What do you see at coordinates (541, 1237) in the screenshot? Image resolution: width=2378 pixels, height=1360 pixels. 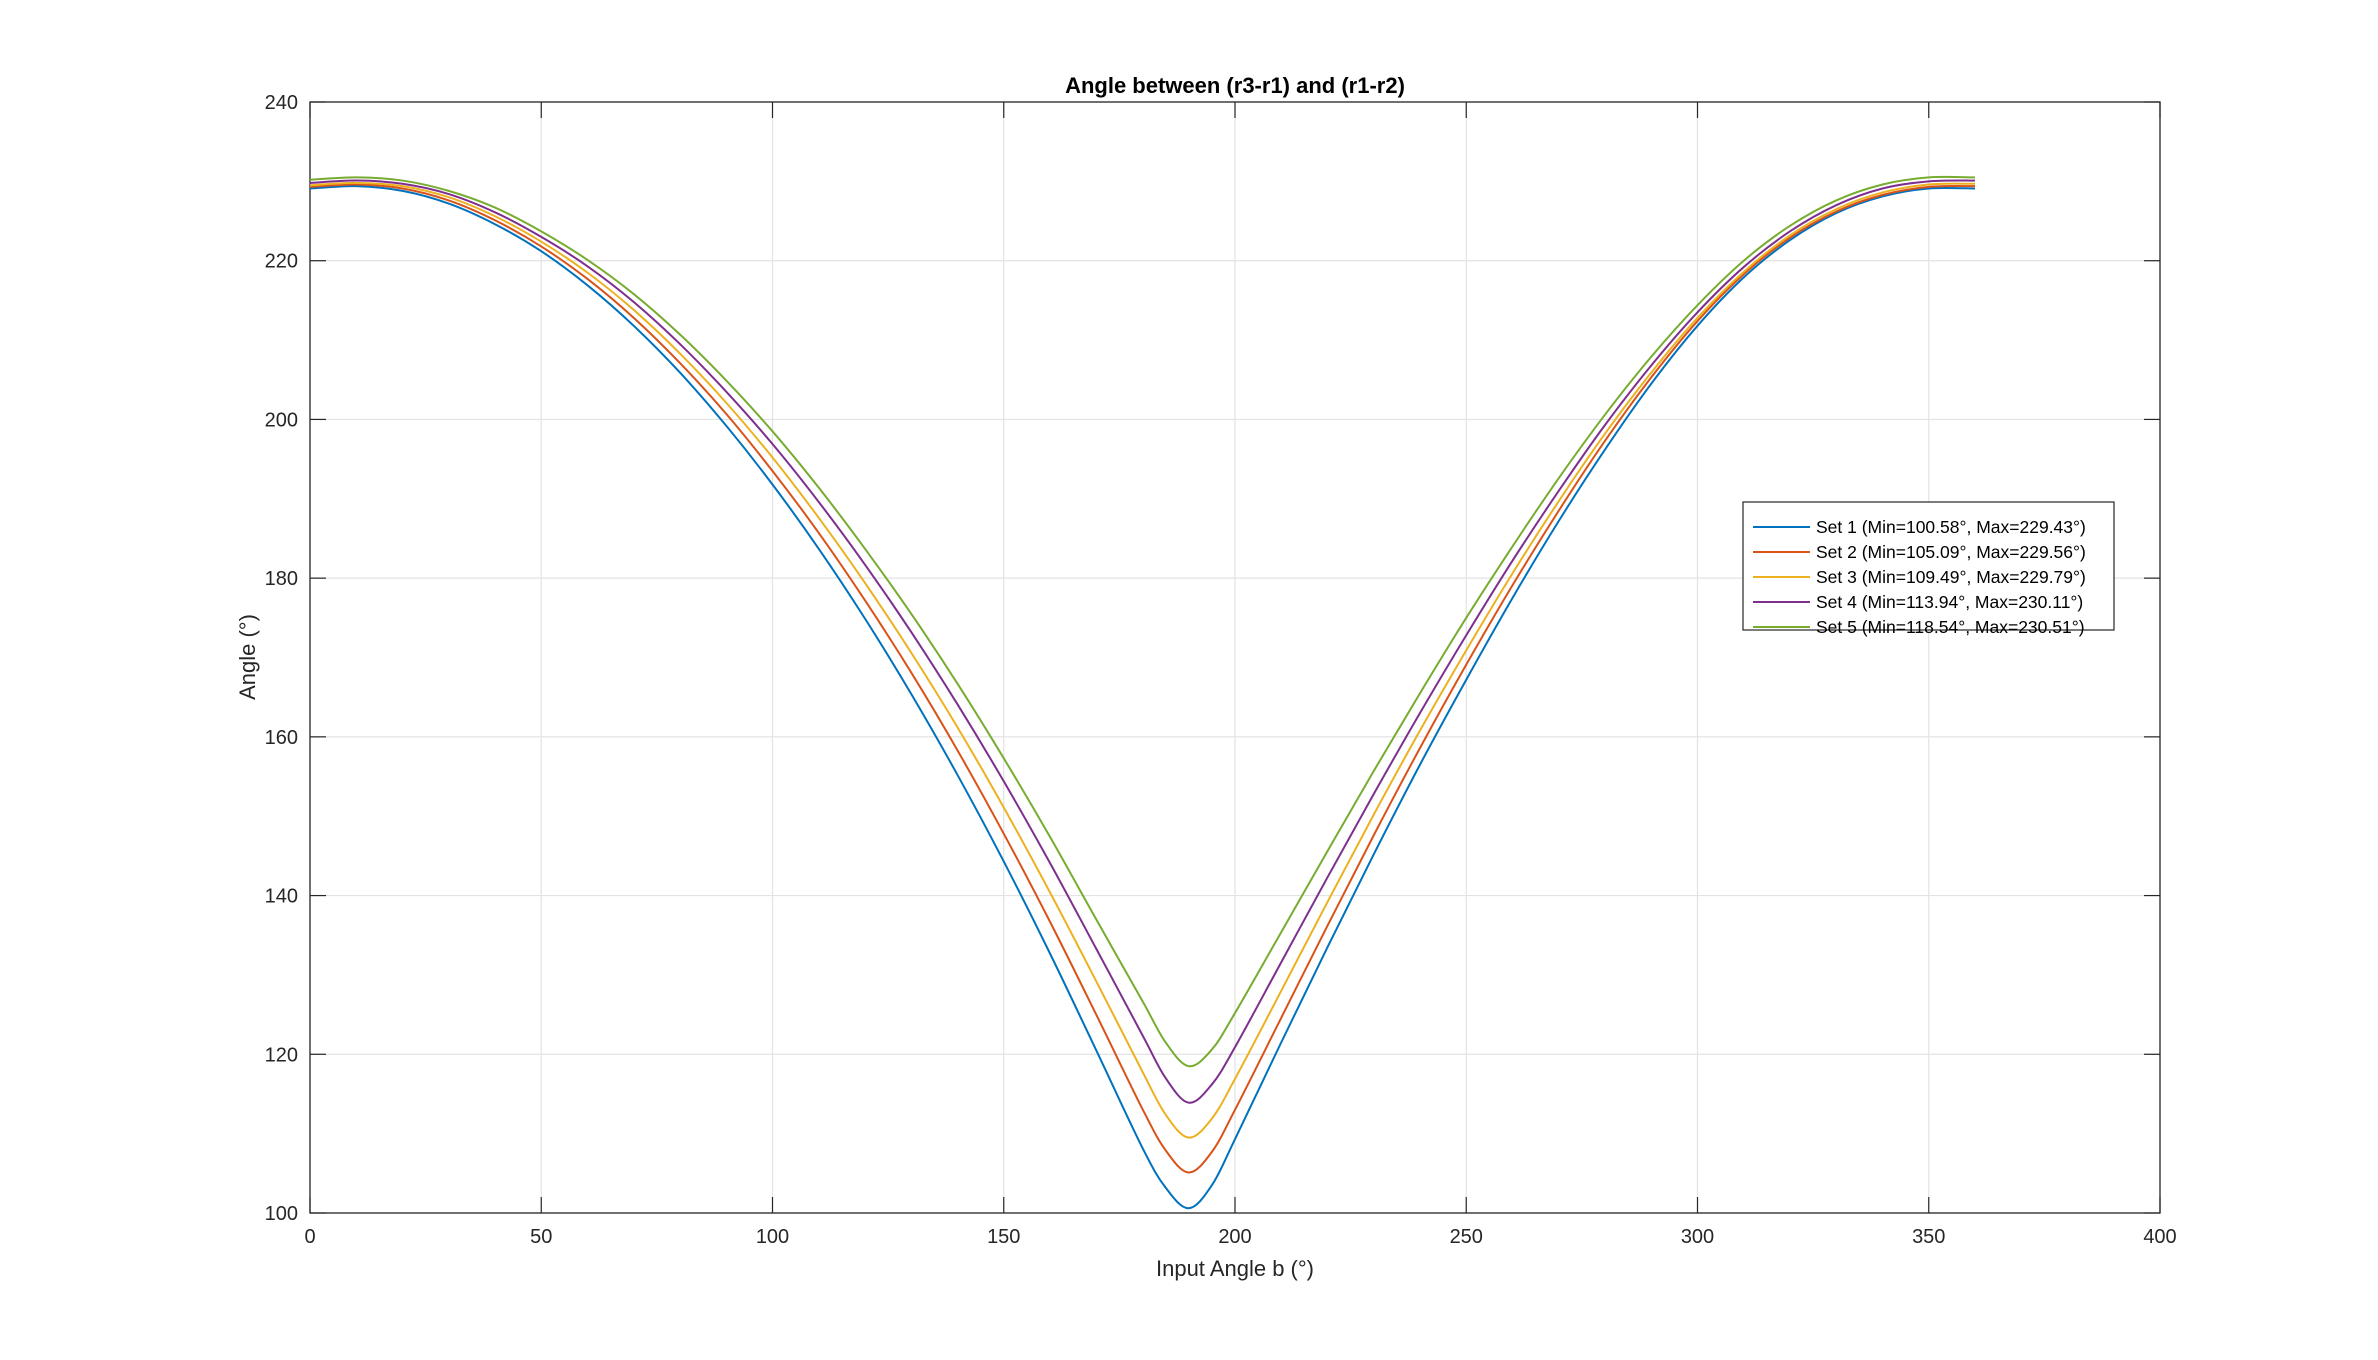 I see `x-tick-label: 50` at bounding box center [541, 1237].